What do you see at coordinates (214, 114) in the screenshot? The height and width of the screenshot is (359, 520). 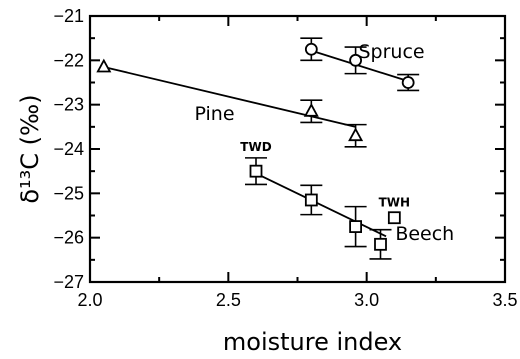 I see `pine-series-label: Pine` at bounding box center [214, 114].